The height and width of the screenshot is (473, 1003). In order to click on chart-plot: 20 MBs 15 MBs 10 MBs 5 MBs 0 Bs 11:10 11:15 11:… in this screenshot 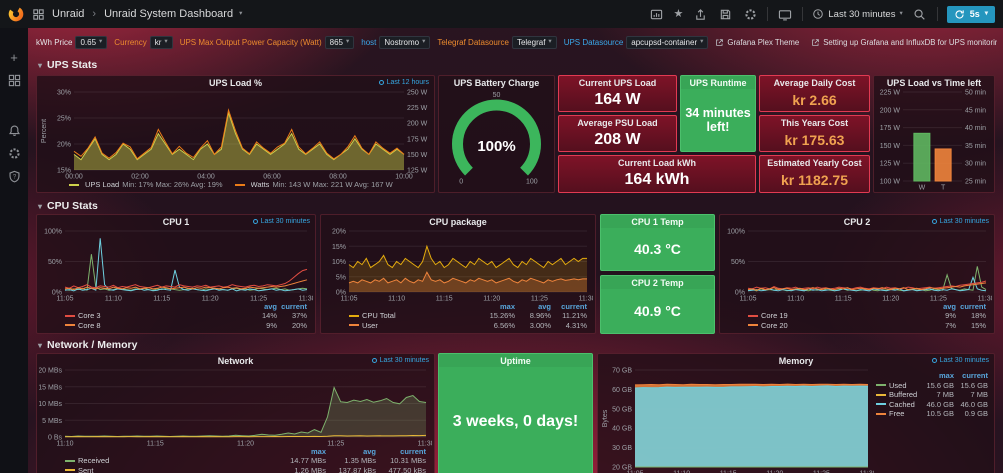, I will do `click(236, 407)`.